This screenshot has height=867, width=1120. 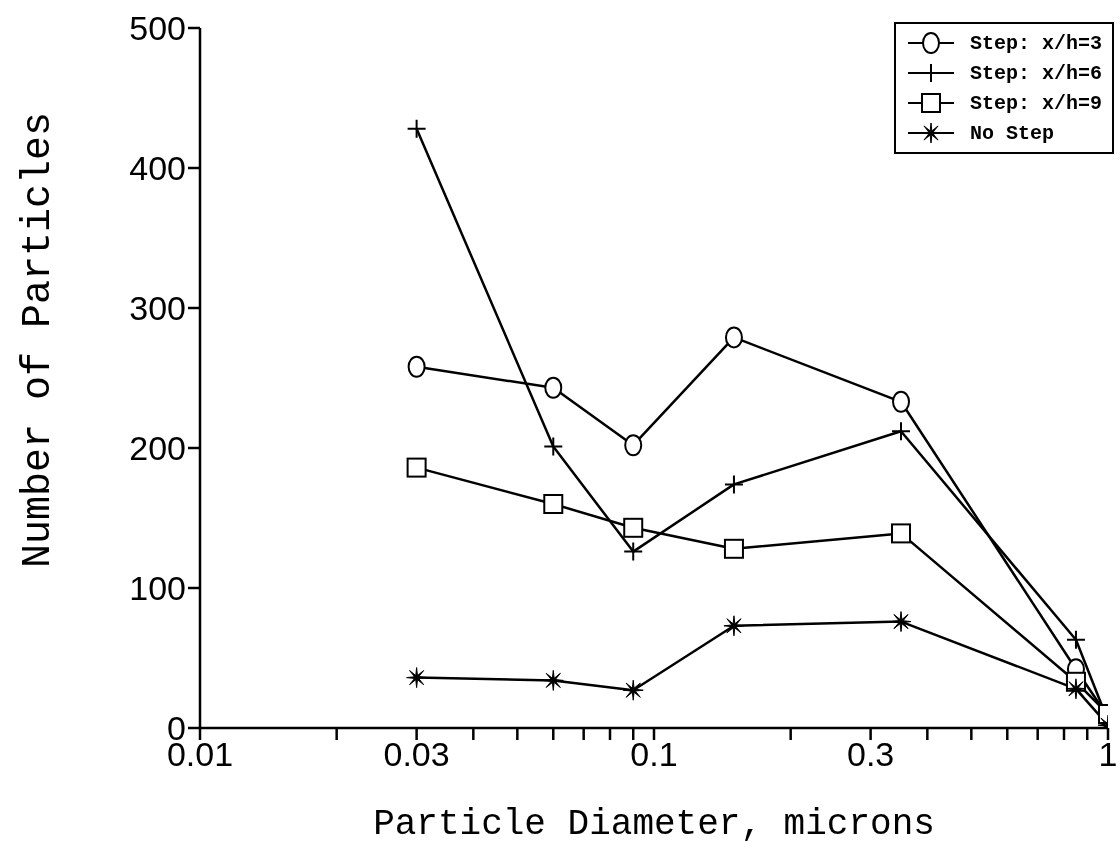 I want to click on legend-label: Step: x/h=9, so click(x=1035, y=103).